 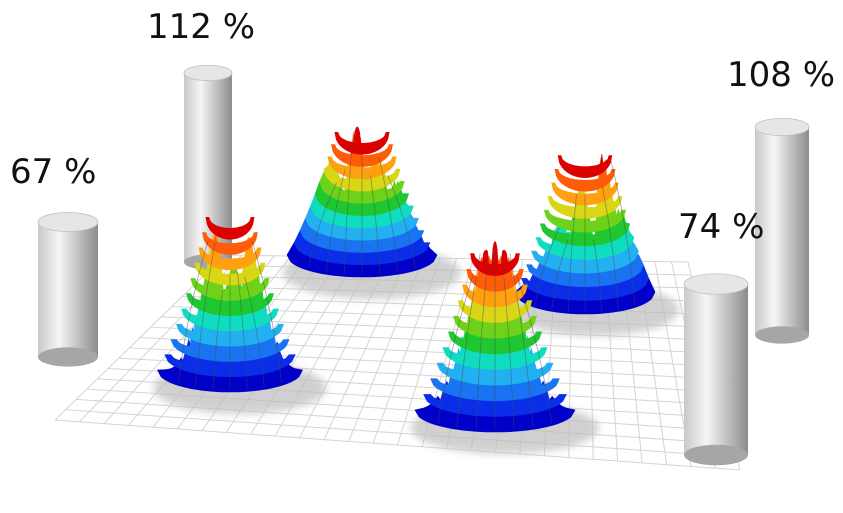 What do you see at coordinates (53, 172) in the screenshot?
I see `cylinder-label-67: 67 %` at bounding box center [53, 172].